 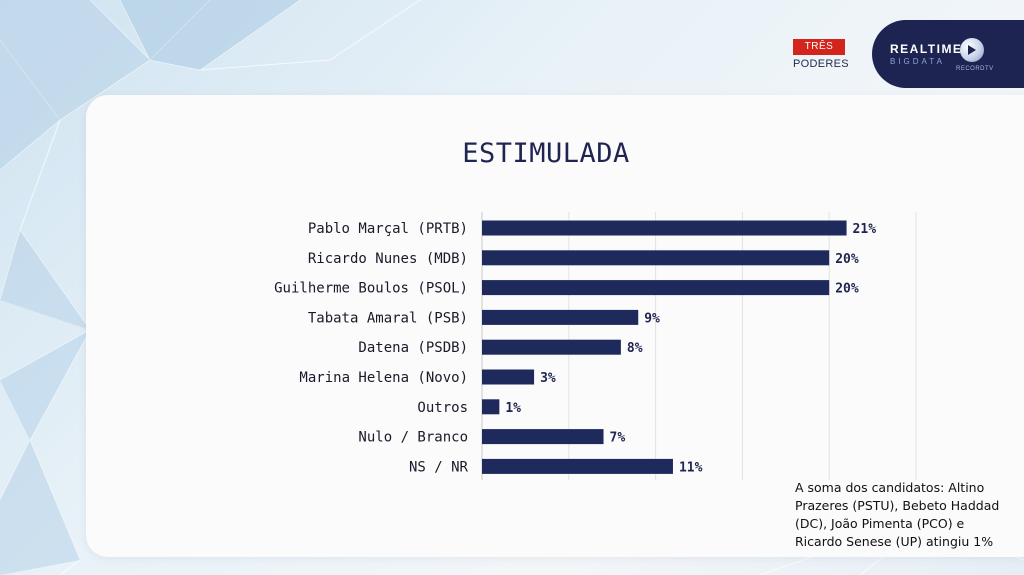 I want to click on data-label: 1%, so click(x=513, y=408).